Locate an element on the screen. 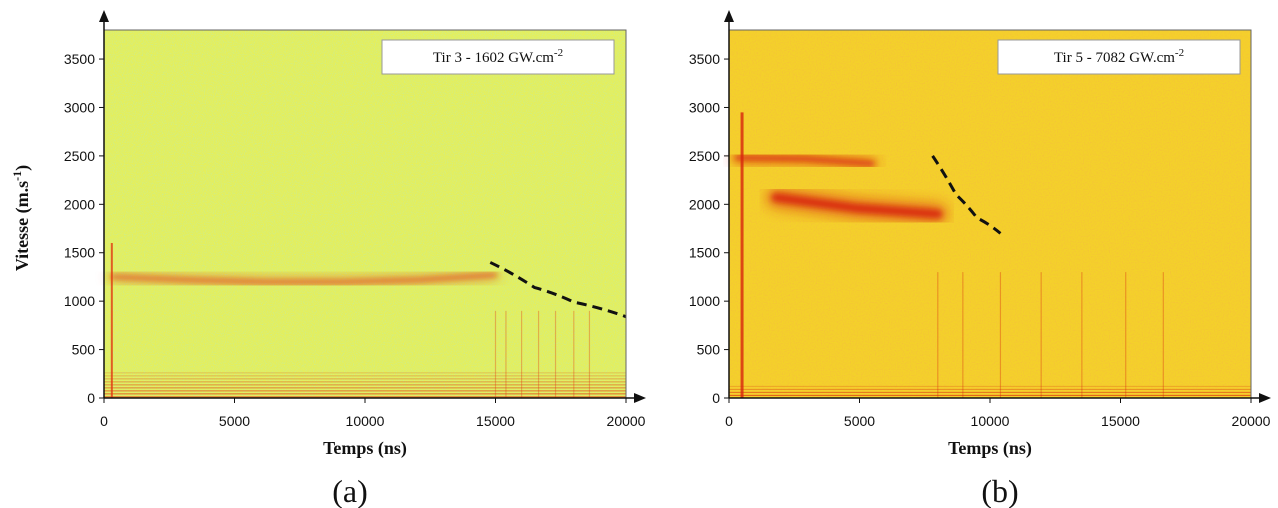  annotation-text: Tir 5 - 7082 GW.cm-2 is located at coordinates (1119, 56).